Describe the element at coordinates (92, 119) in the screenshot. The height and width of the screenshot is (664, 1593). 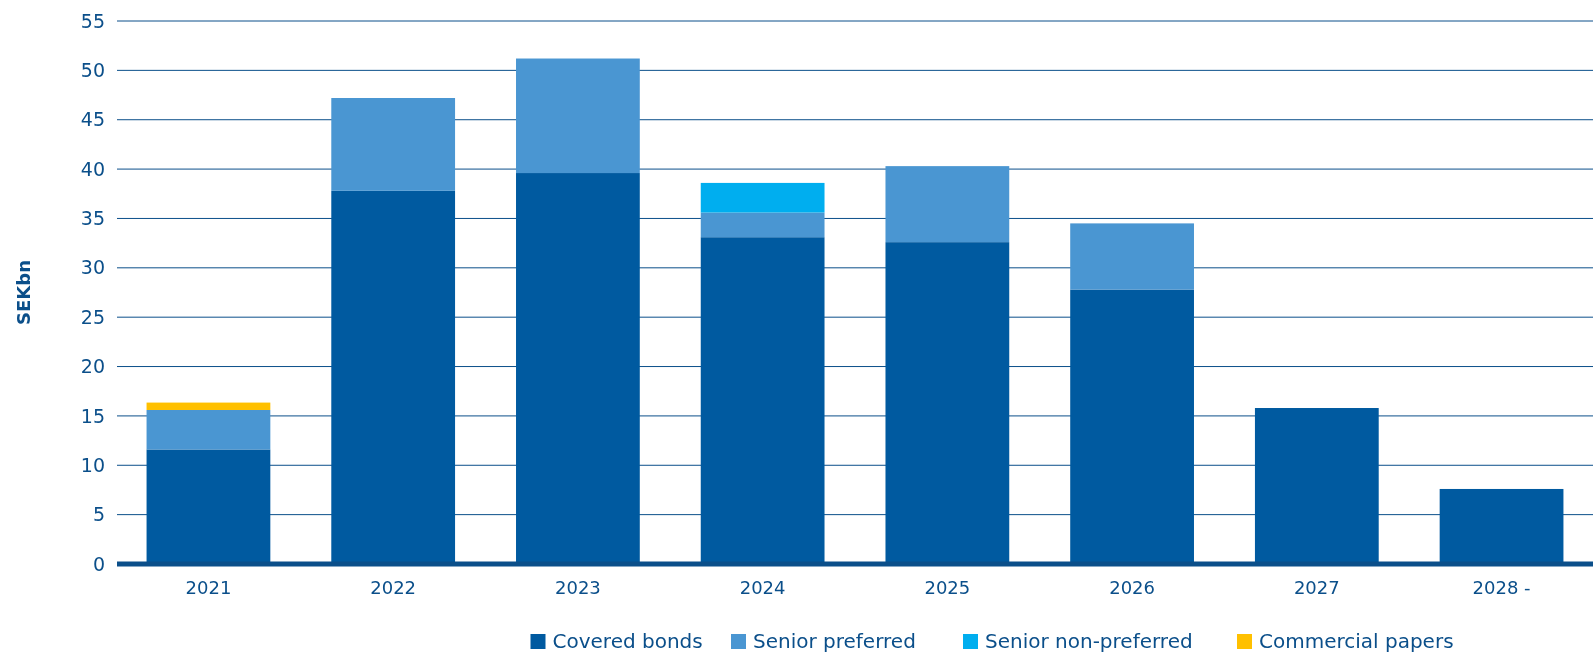
I see `y-tick-label: 45` at that location.